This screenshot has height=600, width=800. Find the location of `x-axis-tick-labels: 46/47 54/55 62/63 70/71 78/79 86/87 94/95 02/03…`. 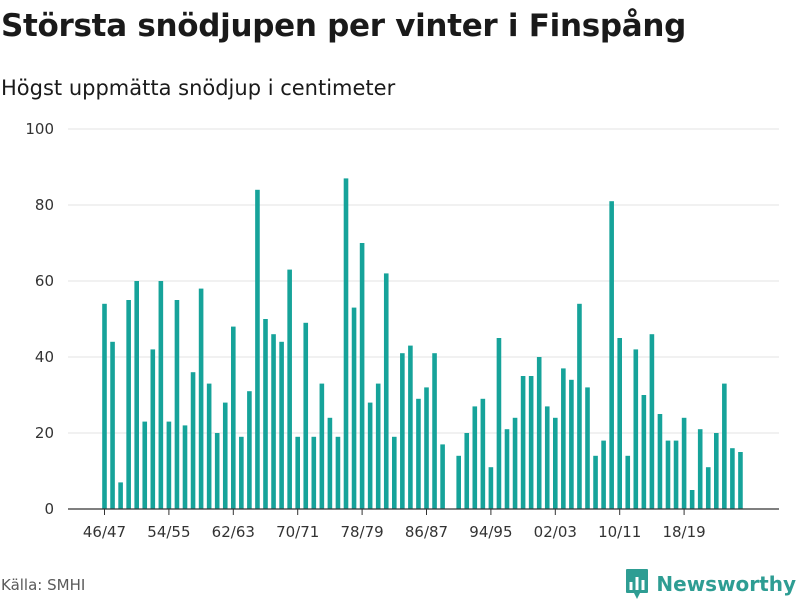

x-axis-tick-labels: 46/47 54/55 62/63 70/71 78/79 86/87 94/95 02/03… is located at coordinates (394, 532).